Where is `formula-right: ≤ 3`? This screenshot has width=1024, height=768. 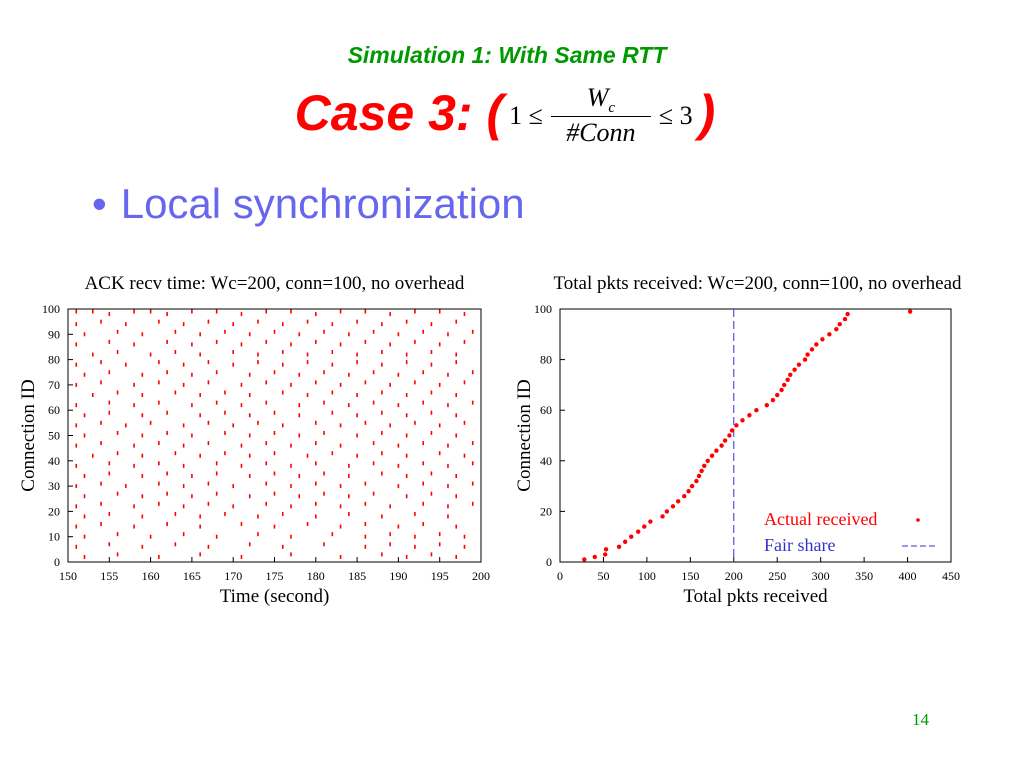
formula-right: ≤ 3 is located at coordinates (675, 115).